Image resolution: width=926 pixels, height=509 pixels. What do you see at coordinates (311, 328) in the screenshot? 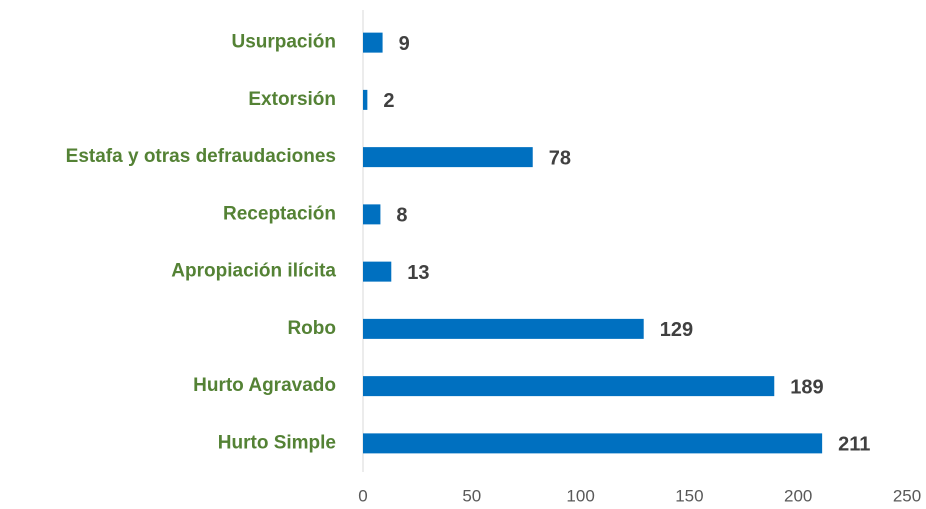
I see `y-tick-label: Robo` at bounding box center [311, 328].